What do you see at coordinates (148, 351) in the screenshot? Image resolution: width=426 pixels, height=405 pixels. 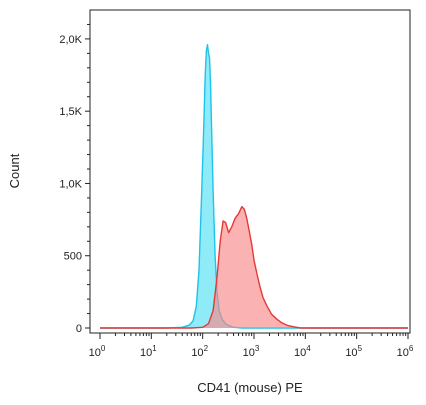 I see `x-tick-label: 10¹` at bounding box center [148, 351].